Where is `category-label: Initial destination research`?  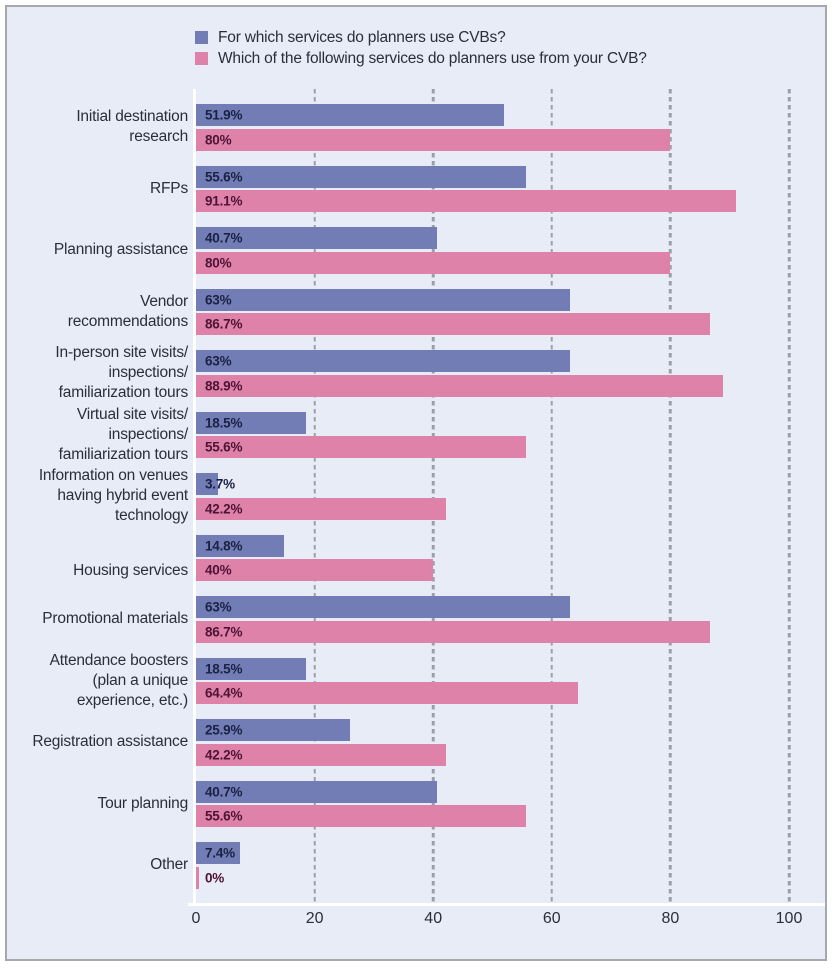 category-label: Initial destination research is located at coordinates (132, 127).